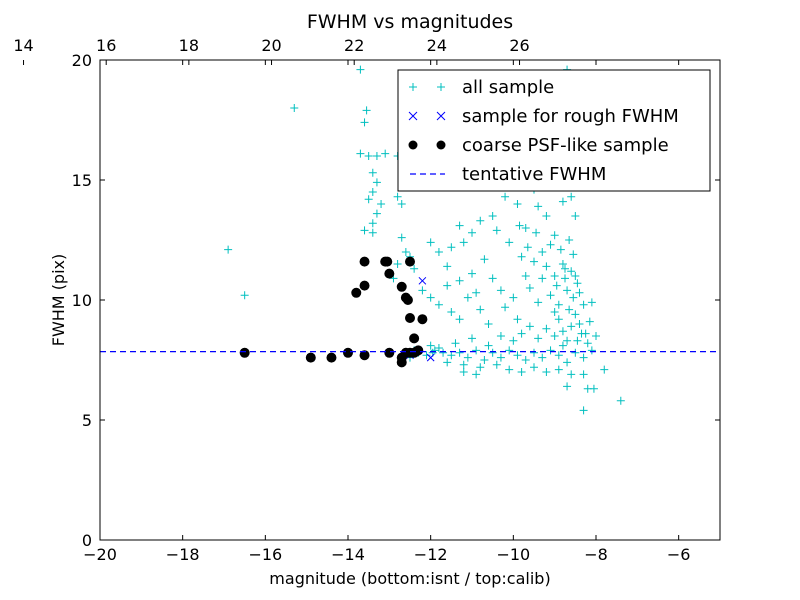 Image resolution: width=800 pixels, height=600 pixels. I want to click on y-tick-label: 0, so click(87, 540).